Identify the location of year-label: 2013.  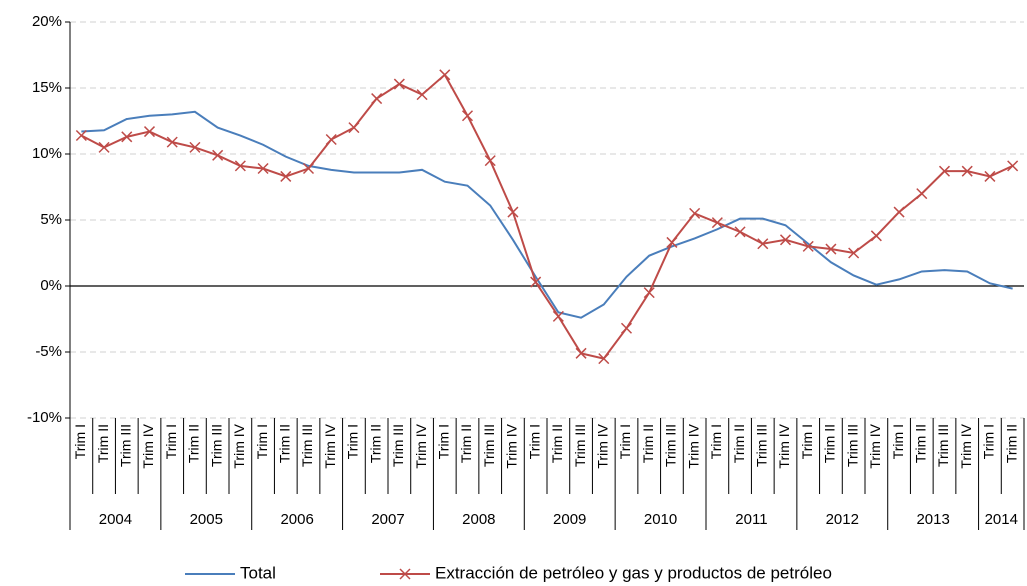
(932, 519).